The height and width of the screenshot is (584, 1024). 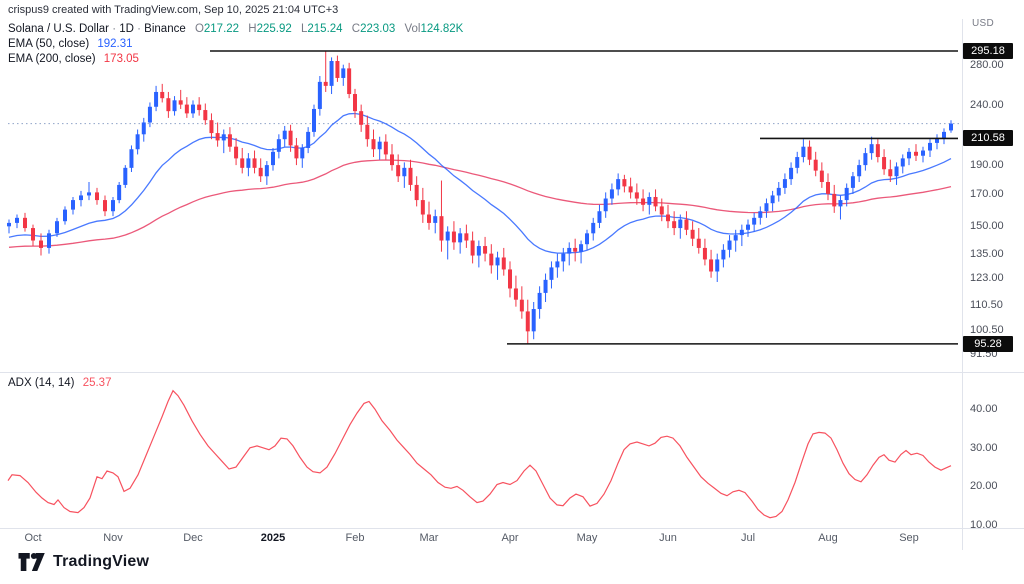 What do you see at coordinates (987, 253) in the screenshot?
I see `price-tick-label: 135.00` at bounding box center [987, 253].